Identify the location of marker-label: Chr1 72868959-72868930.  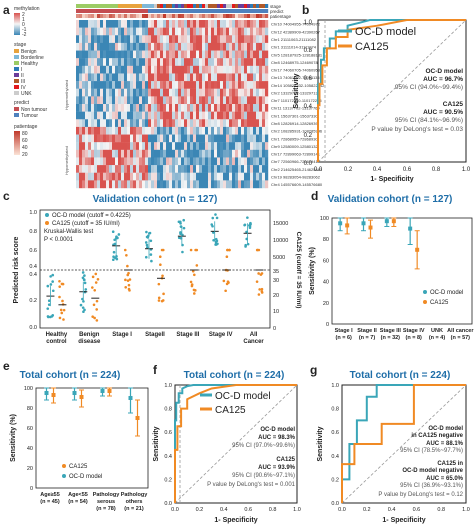
(294, 138).